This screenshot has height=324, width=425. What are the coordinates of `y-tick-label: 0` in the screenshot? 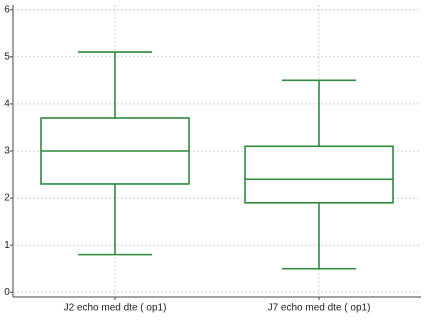 It's located at (7, 292).